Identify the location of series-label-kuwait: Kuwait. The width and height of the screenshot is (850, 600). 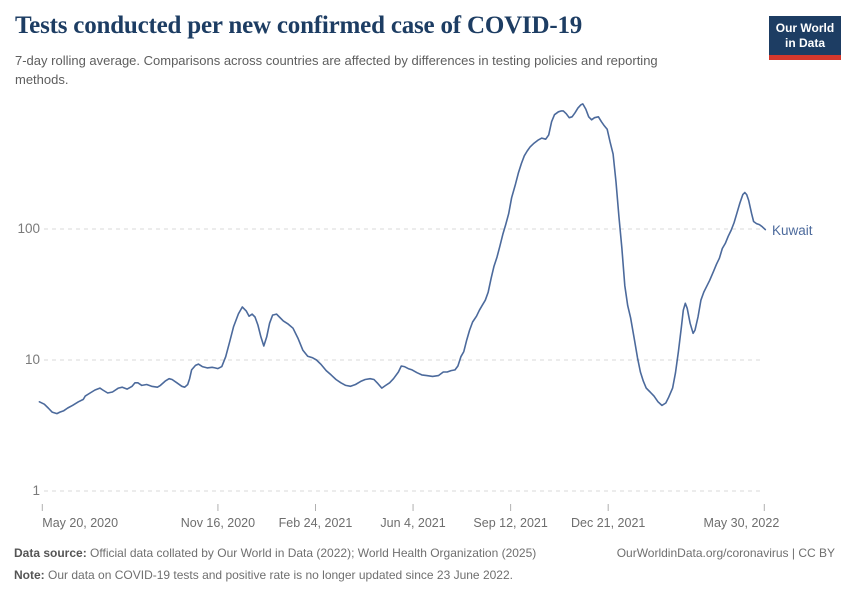
(792, 230).